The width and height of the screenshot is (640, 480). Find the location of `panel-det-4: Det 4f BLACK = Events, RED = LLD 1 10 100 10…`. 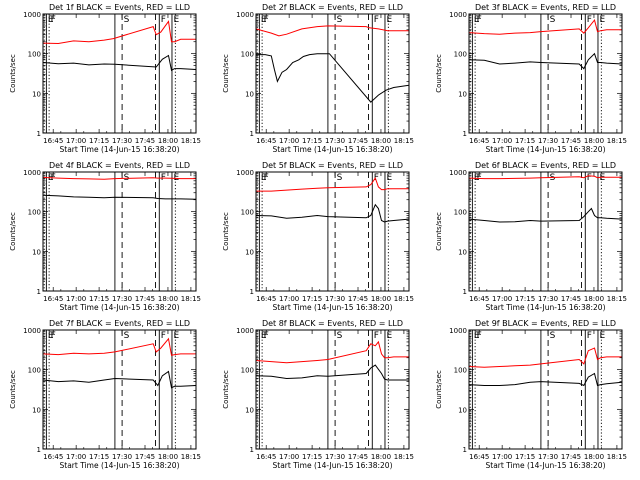

panel-det-4: Det 4f BLACK = Events, RED = LLD 1 10 100 10… is located at coordinates (105, 236).